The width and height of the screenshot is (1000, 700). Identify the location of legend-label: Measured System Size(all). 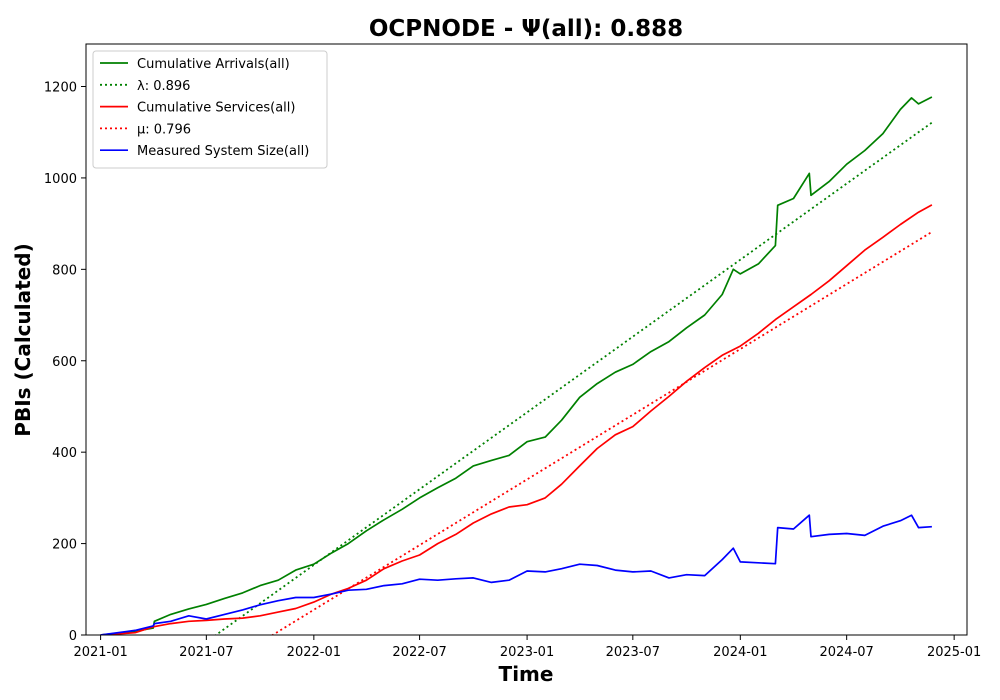
(223, 151).